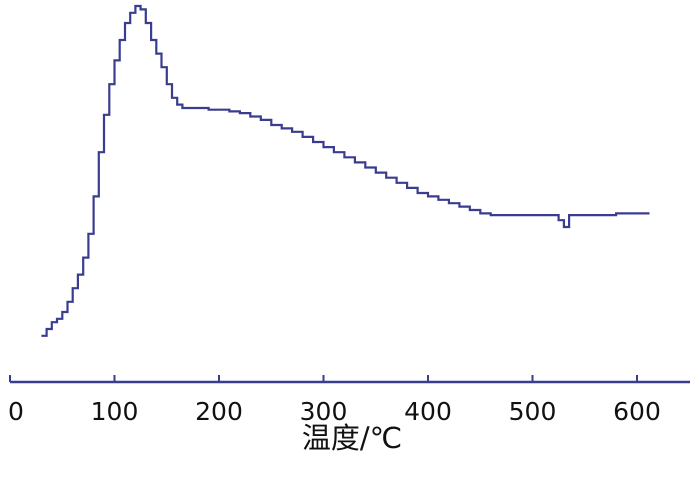 This screenshot has width=700, height=484. Describe the element at coordinates (428, 411) in the screenshot. I see `x-tick-label: 400` at that location.